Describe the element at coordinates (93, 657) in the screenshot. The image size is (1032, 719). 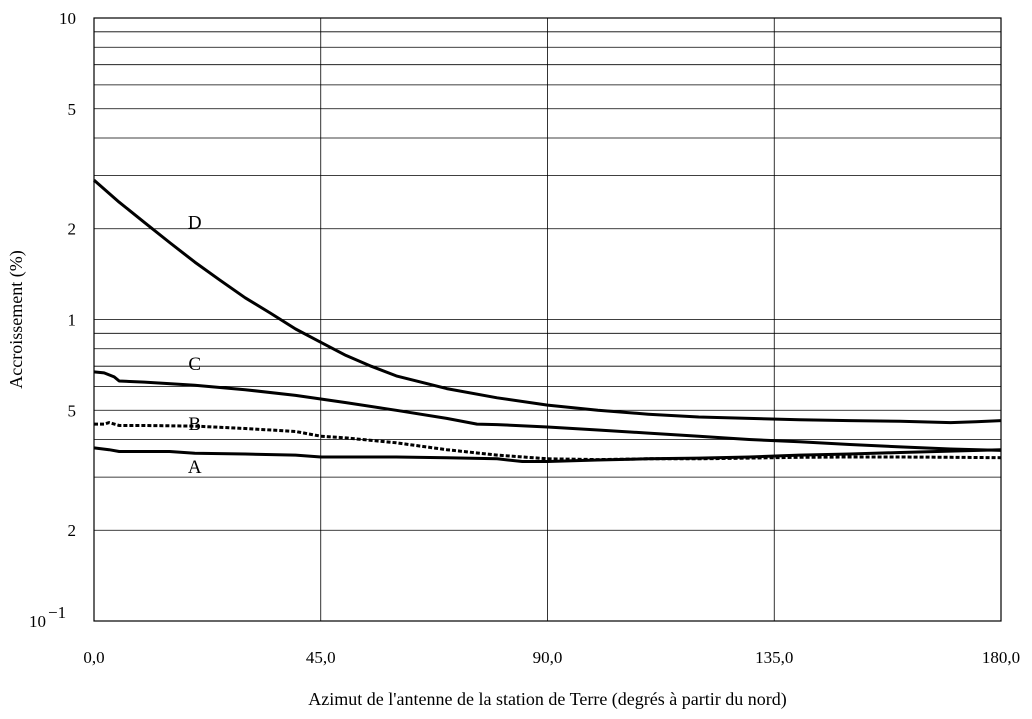
I see `x-tick-label: 0,0` at that location.